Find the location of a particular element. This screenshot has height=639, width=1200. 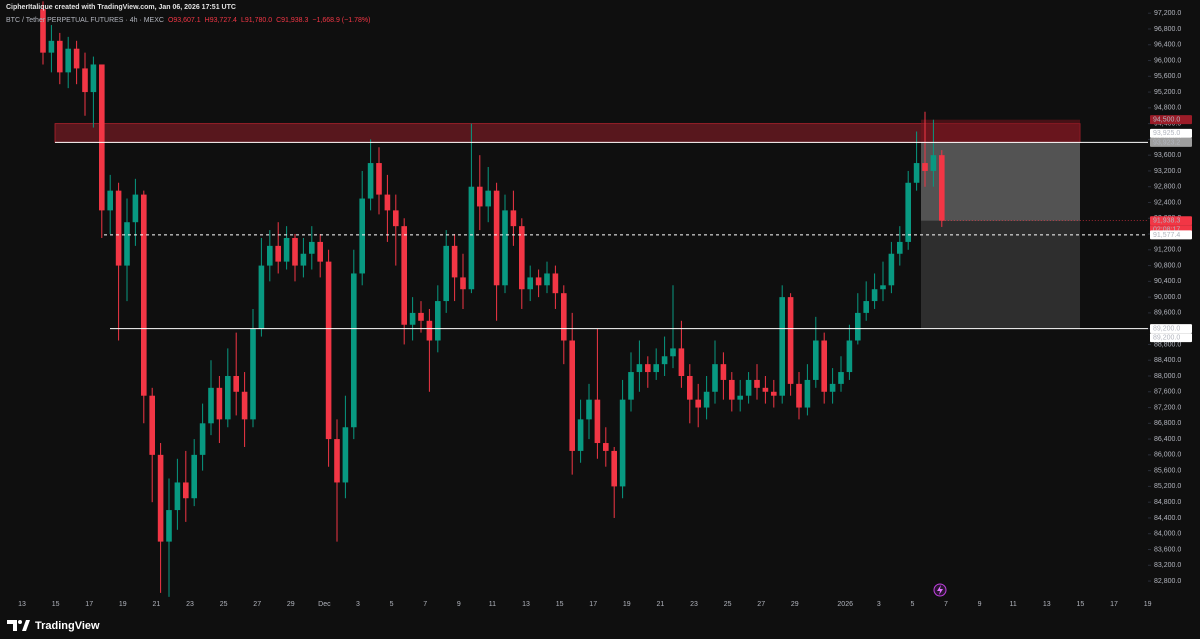

price-label: 93,925.0 is located at coordinates (1166, 133).